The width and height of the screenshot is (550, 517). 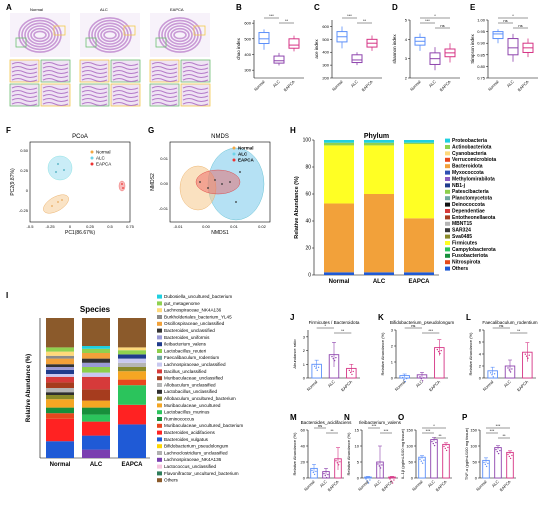 I want to click on phylum-x-label: ALC, so click(x=379, y=282).